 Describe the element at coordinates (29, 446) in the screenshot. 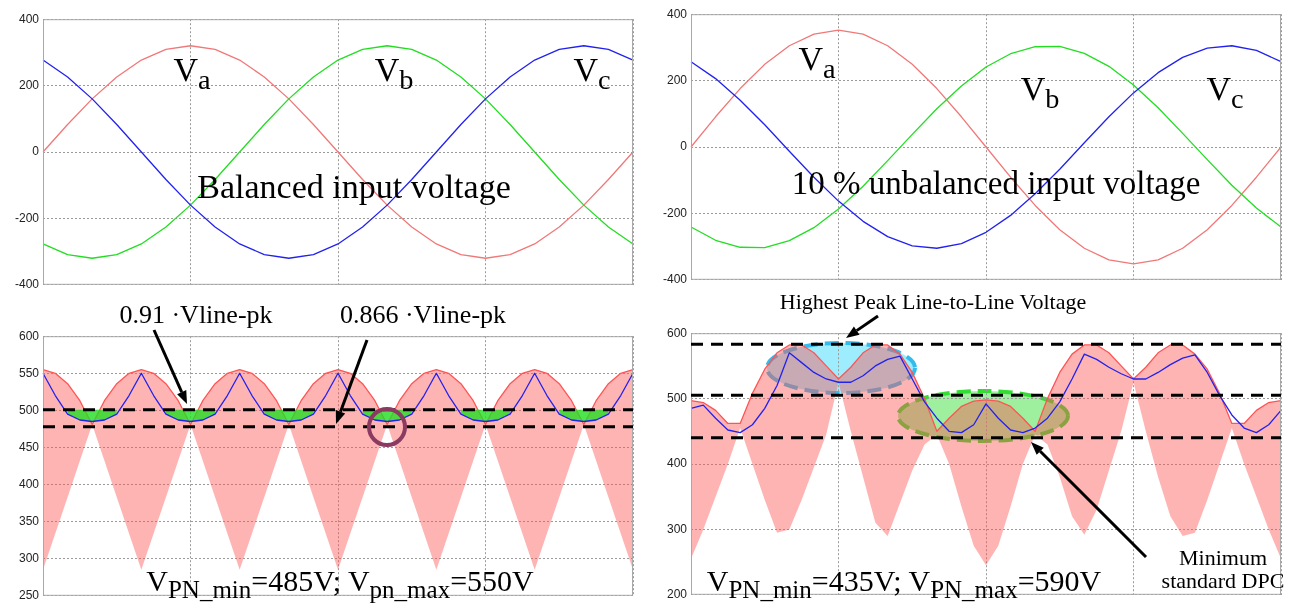

I see `y-tick-label: 450` at that location.